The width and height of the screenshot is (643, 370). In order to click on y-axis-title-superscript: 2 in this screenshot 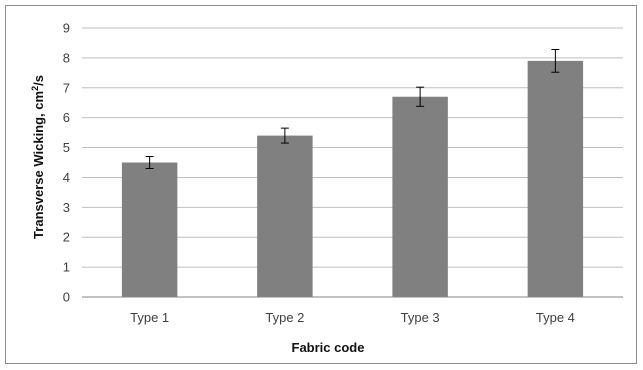, I will do `click(35, 88)`.